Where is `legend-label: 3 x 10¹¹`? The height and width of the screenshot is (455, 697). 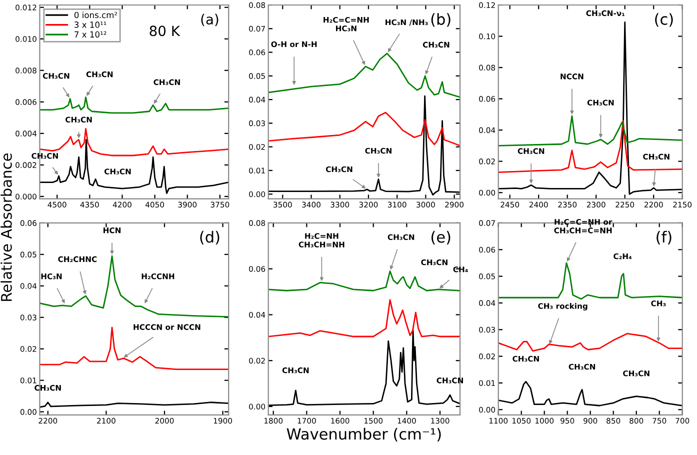
legend-label: 3 x 10¹¹ is located at coordinates (90, 25).